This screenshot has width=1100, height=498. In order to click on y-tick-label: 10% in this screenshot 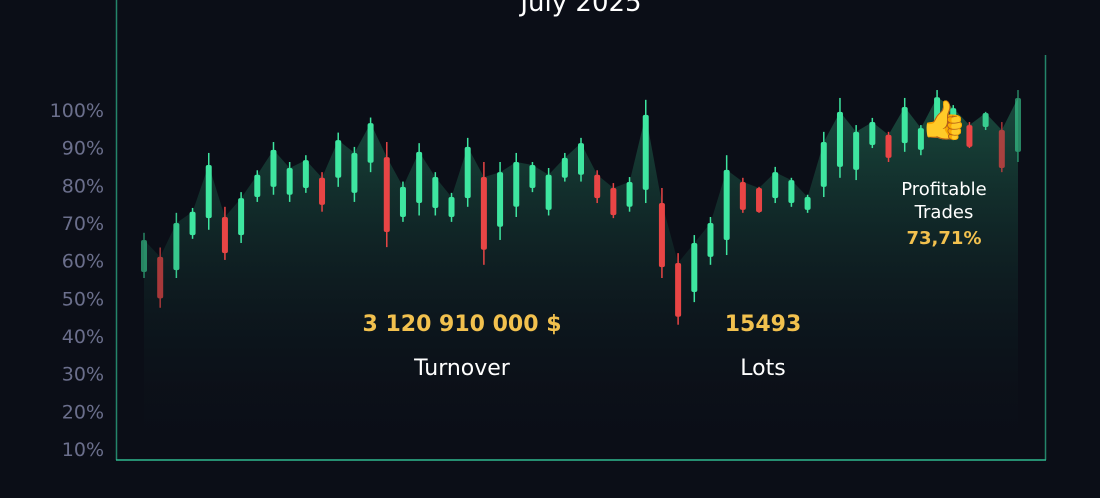, I will do `click(83, 450)`.